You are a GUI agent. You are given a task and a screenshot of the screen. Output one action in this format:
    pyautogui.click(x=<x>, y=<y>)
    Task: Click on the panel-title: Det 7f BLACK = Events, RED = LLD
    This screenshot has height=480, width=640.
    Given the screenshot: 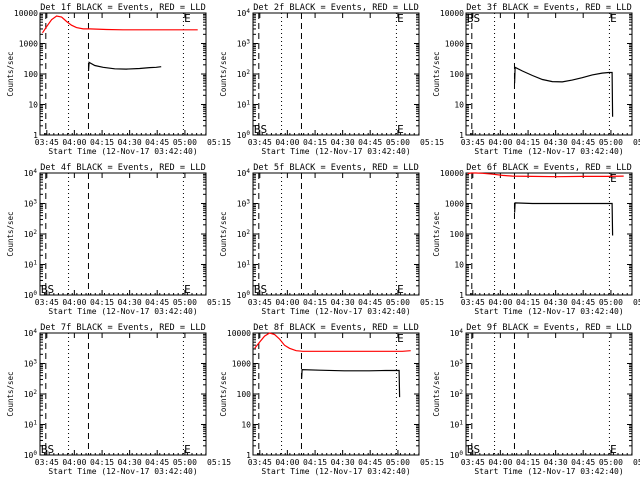 What is the action you would take?
    pyautogui.click(x=123, y=328)
    